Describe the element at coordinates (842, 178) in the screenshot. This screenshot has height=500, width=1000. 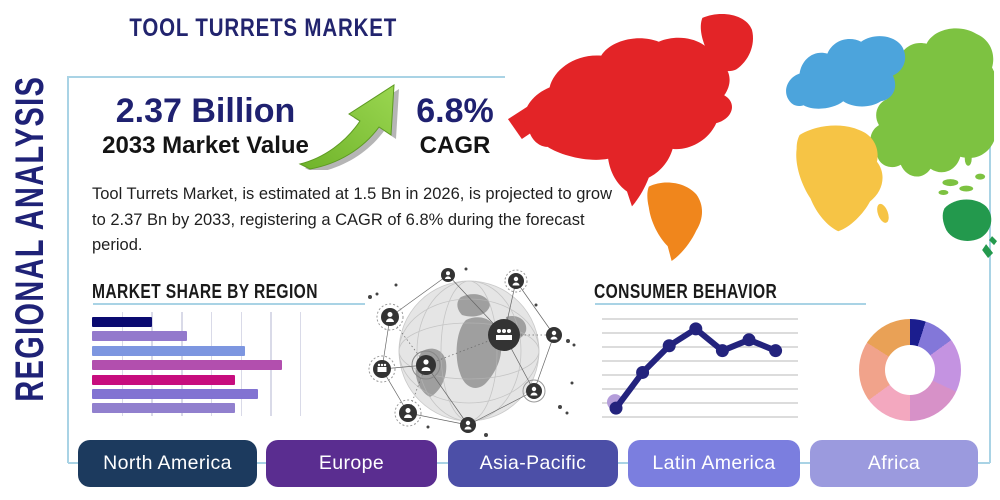
I see `continent-africa` at that location.